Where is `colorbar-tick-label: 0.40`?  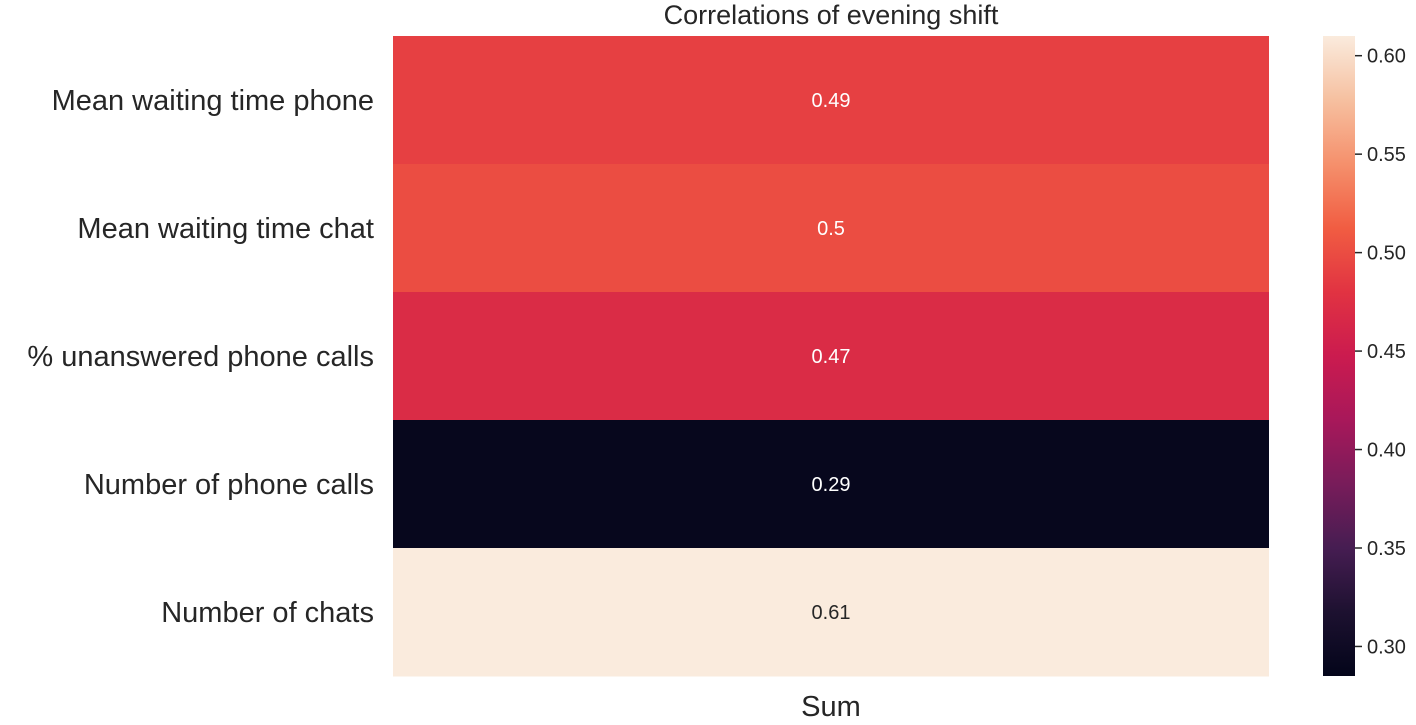
colorbar-tick-label: 0.40 is located at coordinates (1386, 451).